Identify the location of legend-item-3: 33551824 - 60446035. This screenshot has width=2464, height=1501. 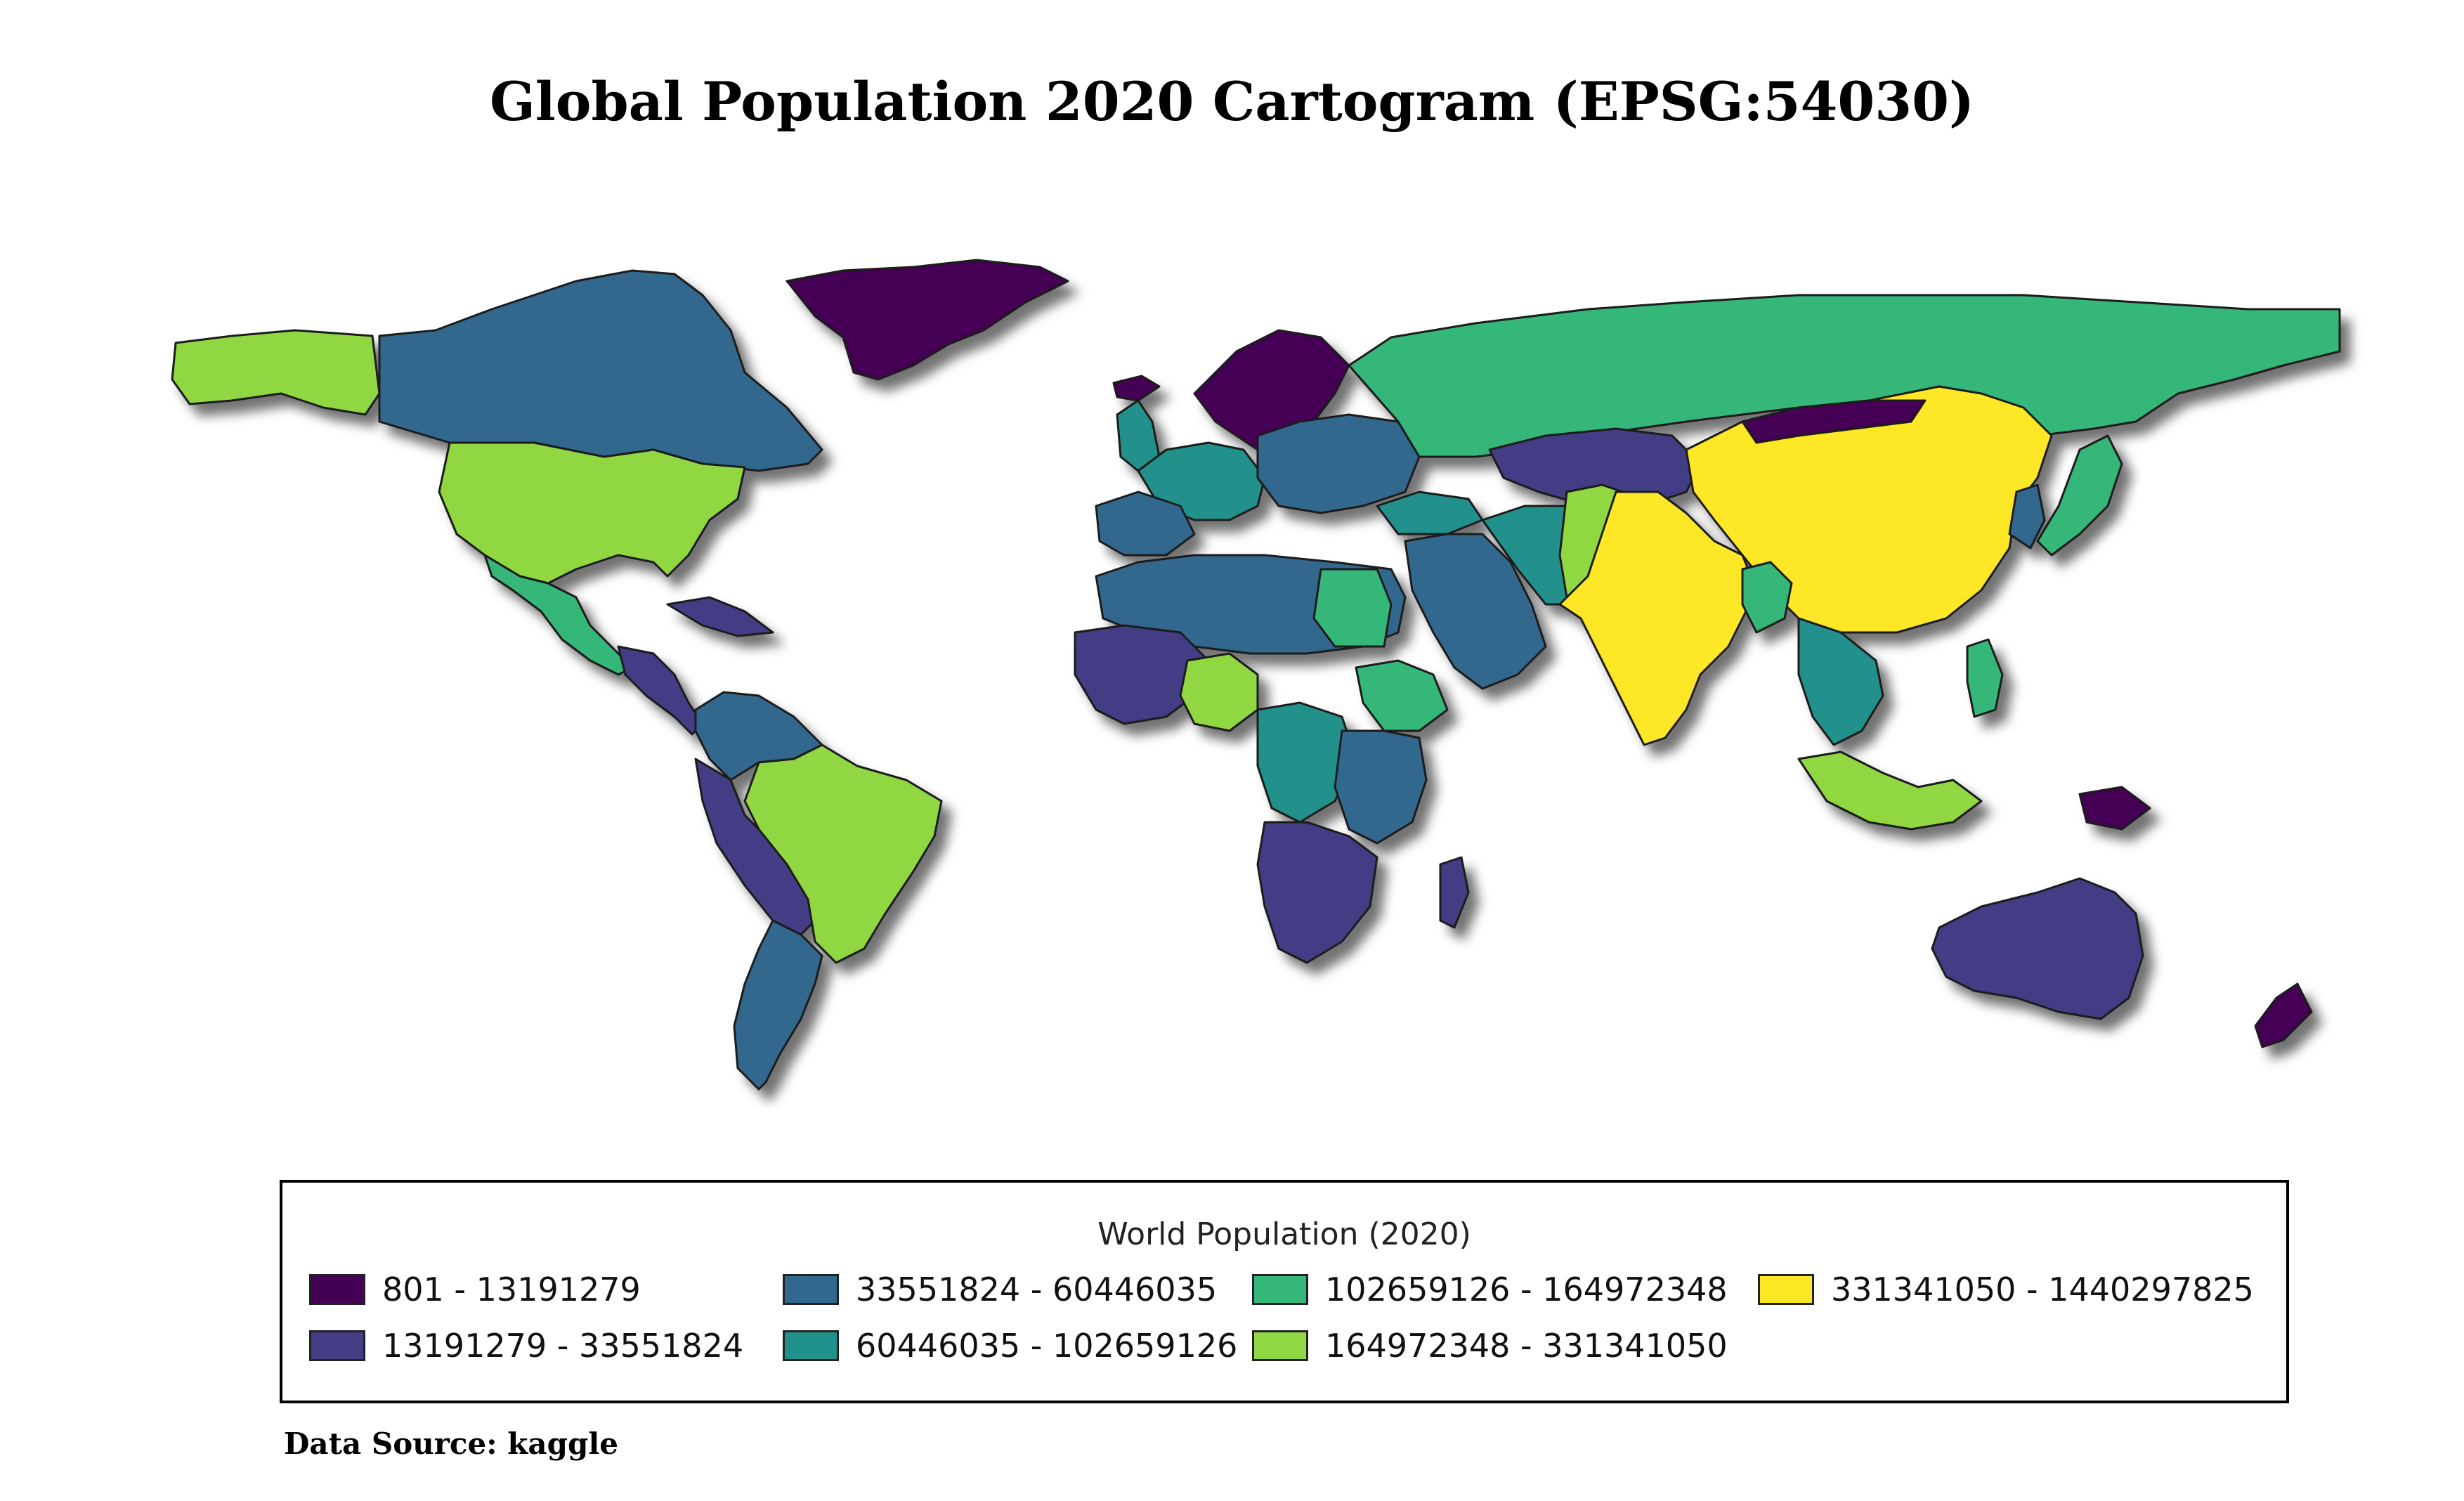
(1000, 1289).